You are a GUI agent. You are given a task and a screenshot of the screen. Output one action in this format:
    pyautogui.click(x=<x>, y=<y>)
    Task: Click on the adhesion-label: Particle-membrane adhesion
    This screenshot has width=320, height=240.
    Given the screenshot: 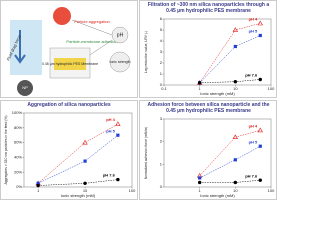 What is the action you would take?
    pyautogui.click(x=91, y=41)
    